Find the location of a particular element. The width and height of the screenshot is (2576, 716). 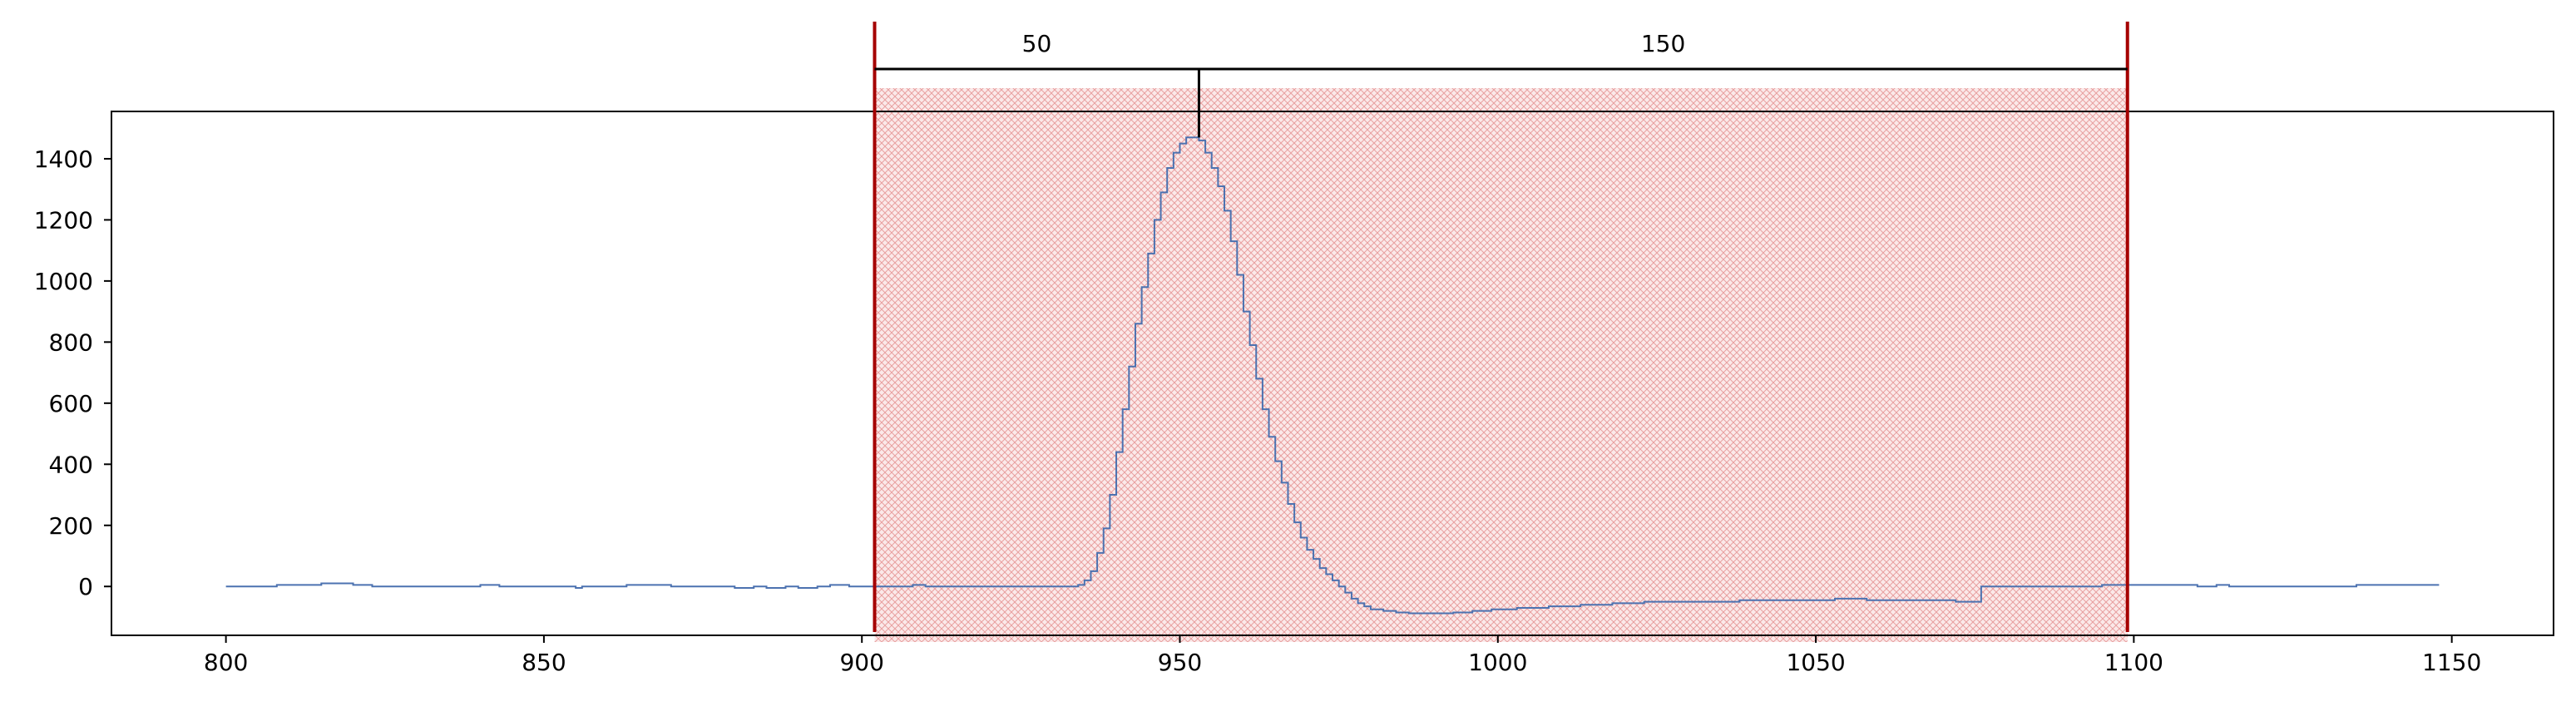

y-tick-label: 200 is located at coordinates (71, 526).